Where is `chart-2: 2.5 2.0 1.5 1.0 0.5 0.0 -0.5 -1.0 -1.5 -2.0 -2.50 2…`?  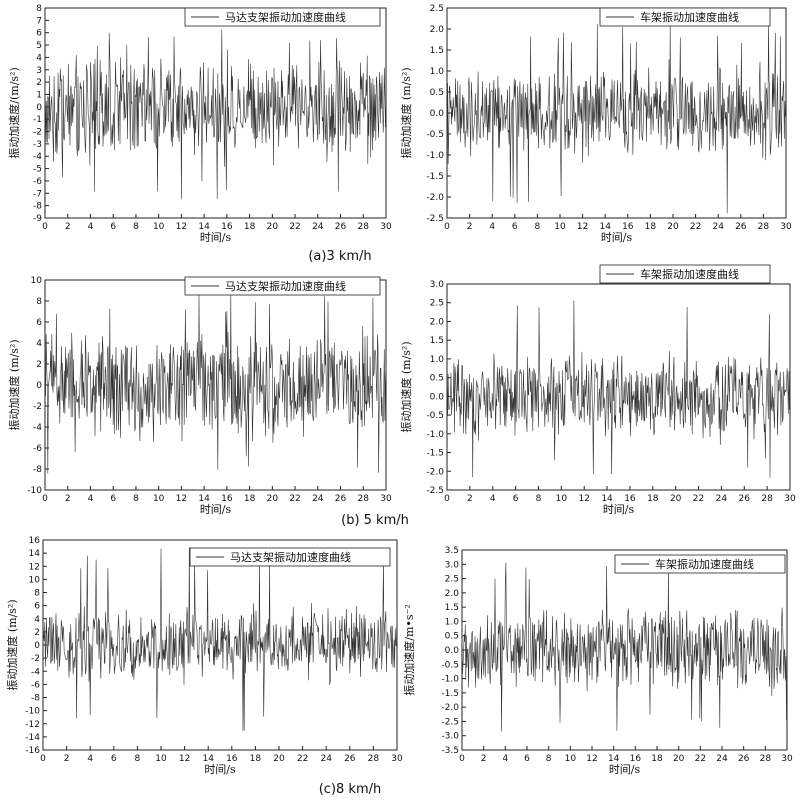
chart-2: 2.5 2.0 1.5 1.0 0.5 0.0 -0.5 -1.0 -1.5 -2.0 -2.50 2… is located at coordinates (595, 124).